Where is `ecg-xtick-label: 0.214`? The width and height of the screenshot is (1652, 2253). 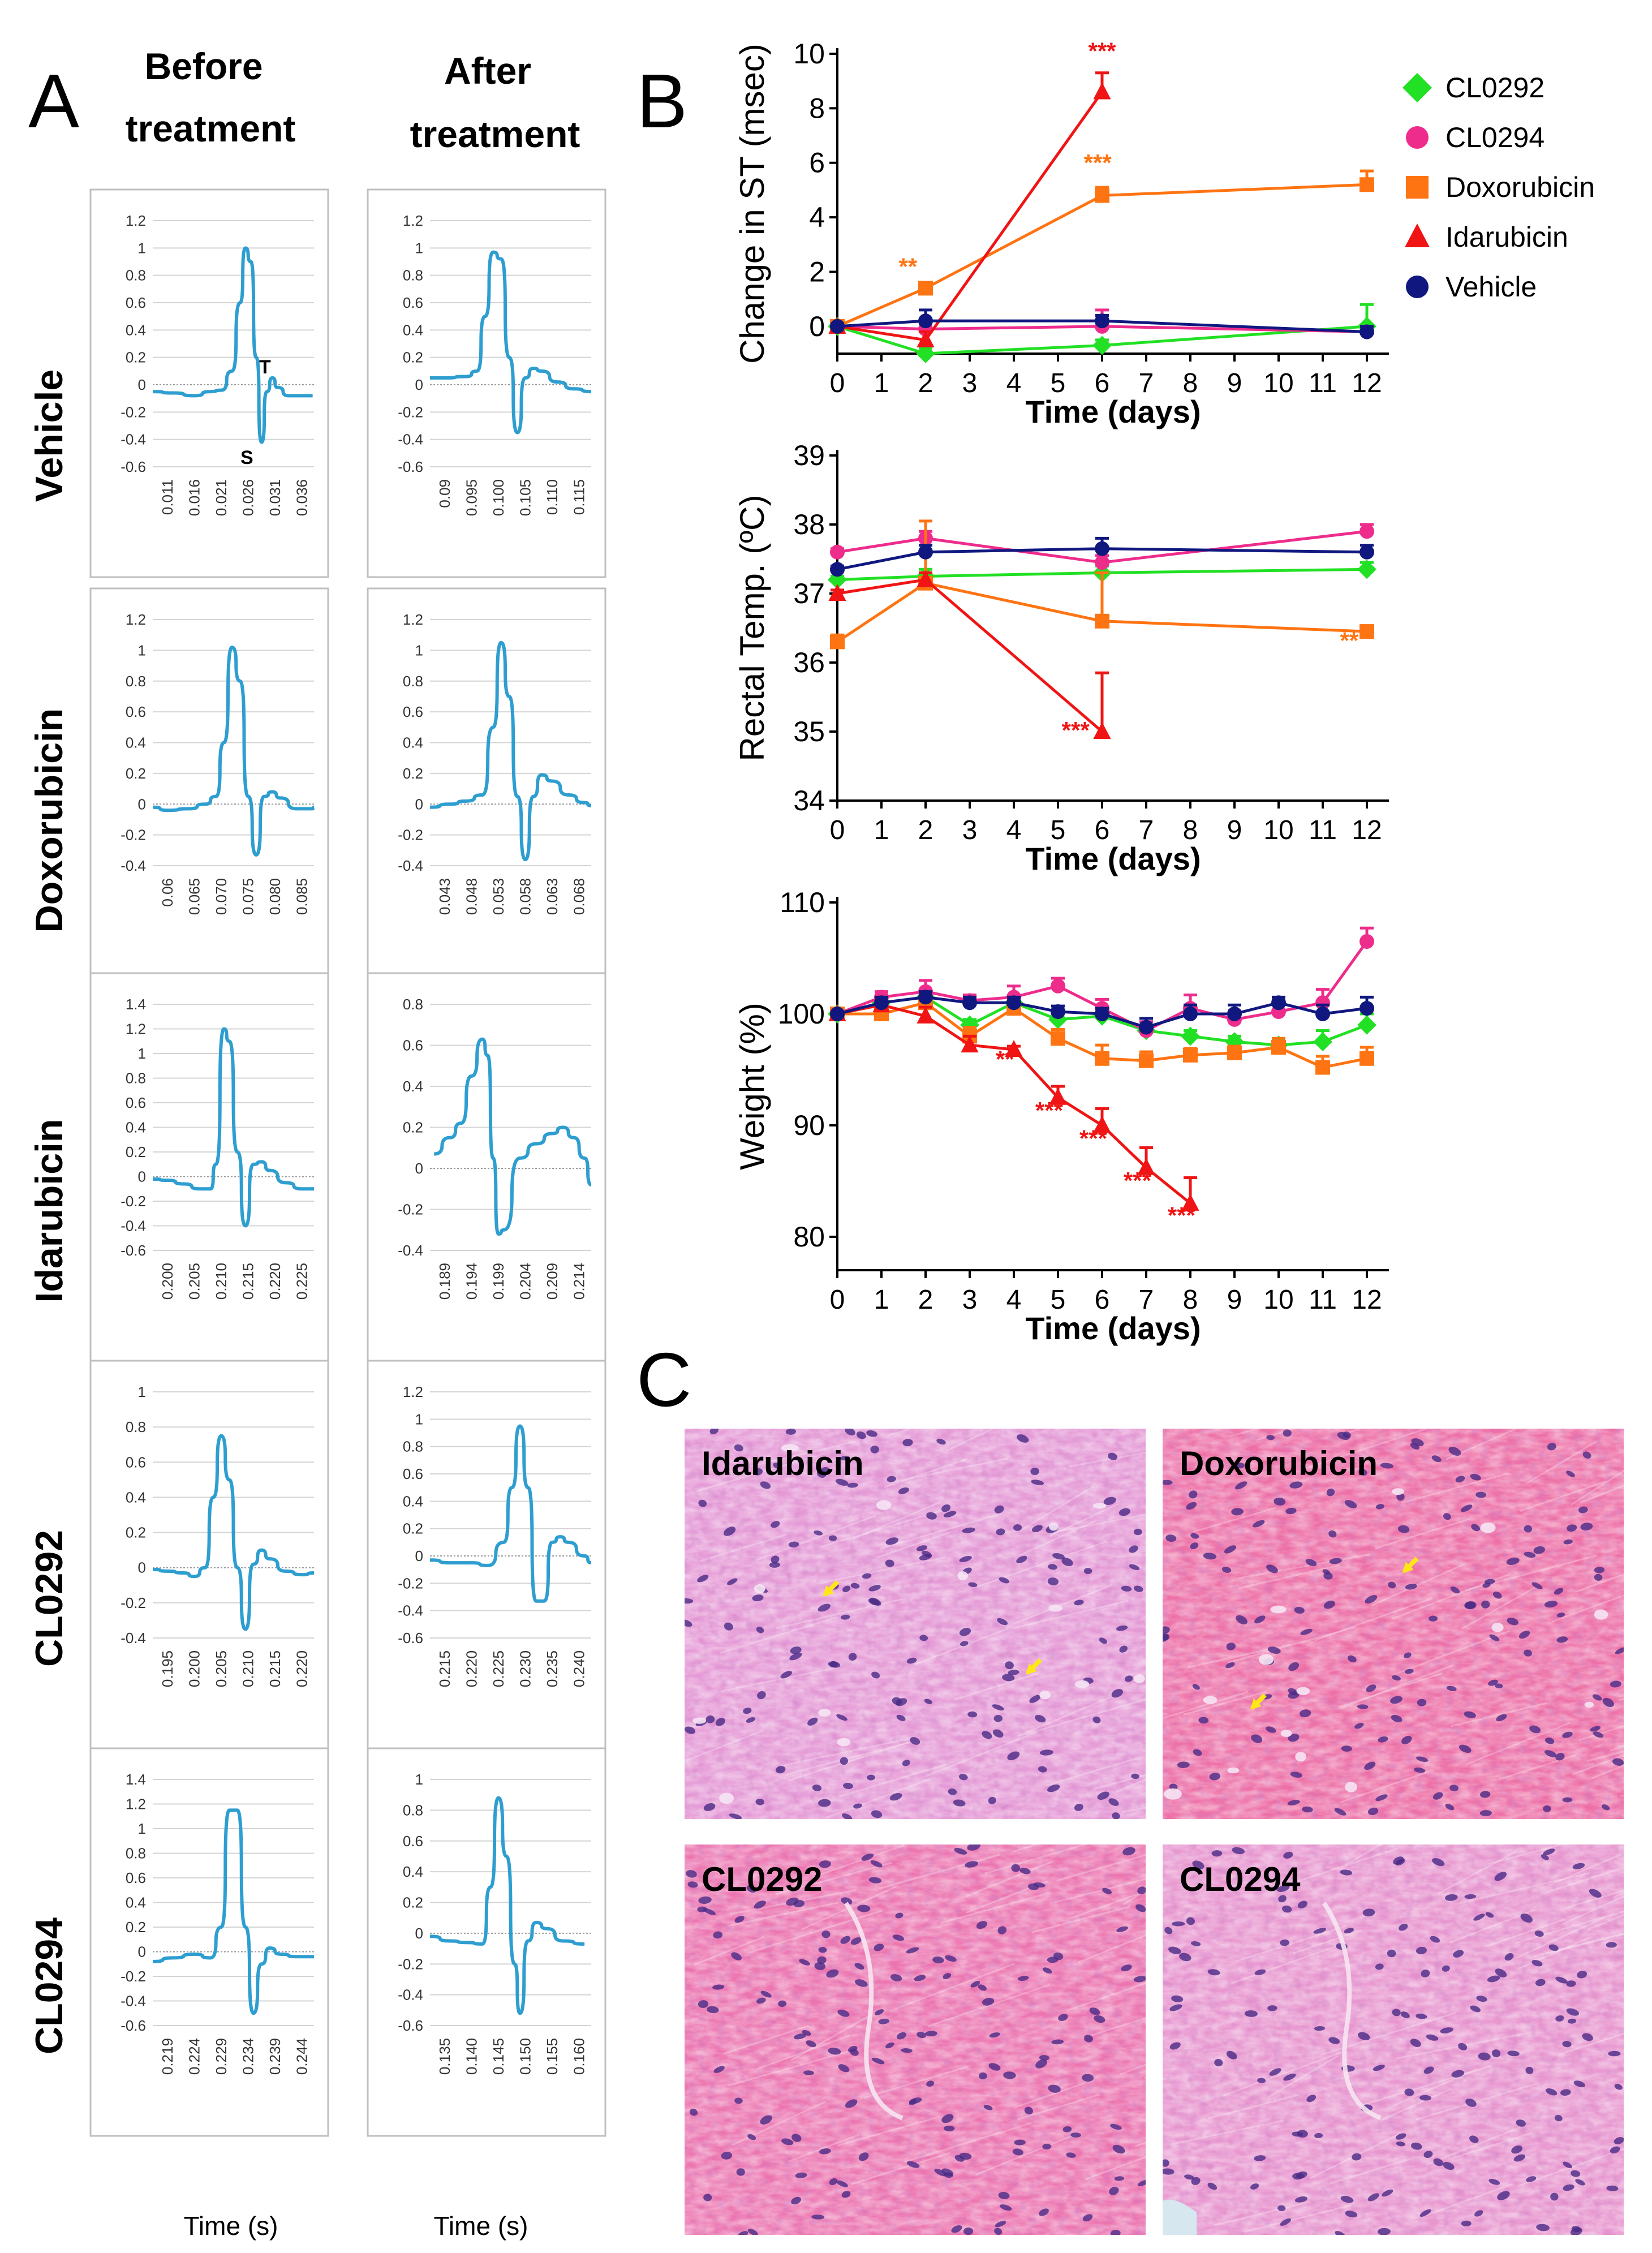 ecg-xtick-label: 0.214 is located at coordinates (579, 1281).